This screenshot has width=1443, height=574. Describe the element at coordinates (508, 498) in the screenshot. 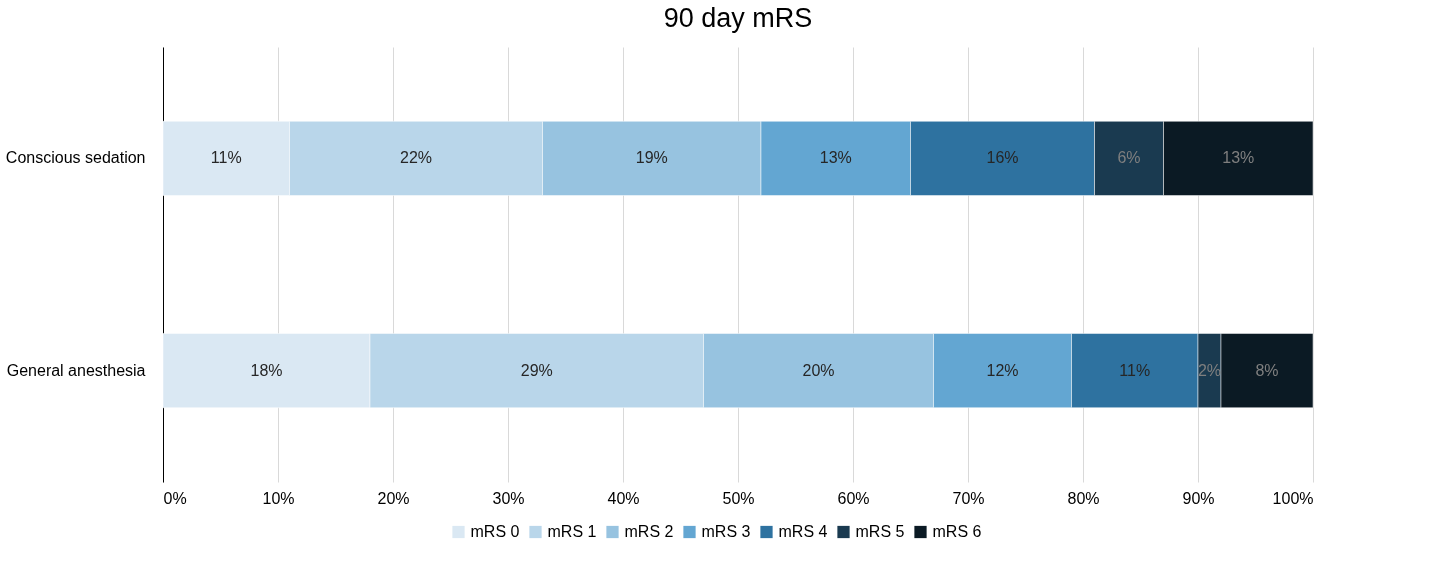

I see `x-tick-label: 30%` at that location.